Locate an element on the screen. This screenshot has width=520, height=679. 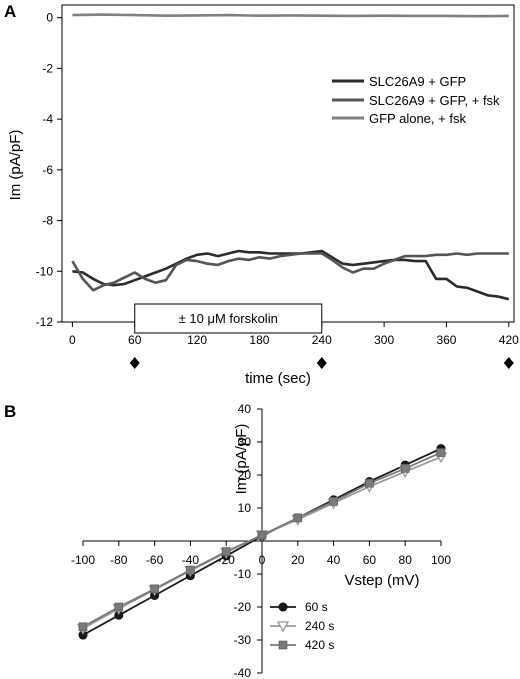
y-tick-label-b: 40 is located at coordinates (245, 409).